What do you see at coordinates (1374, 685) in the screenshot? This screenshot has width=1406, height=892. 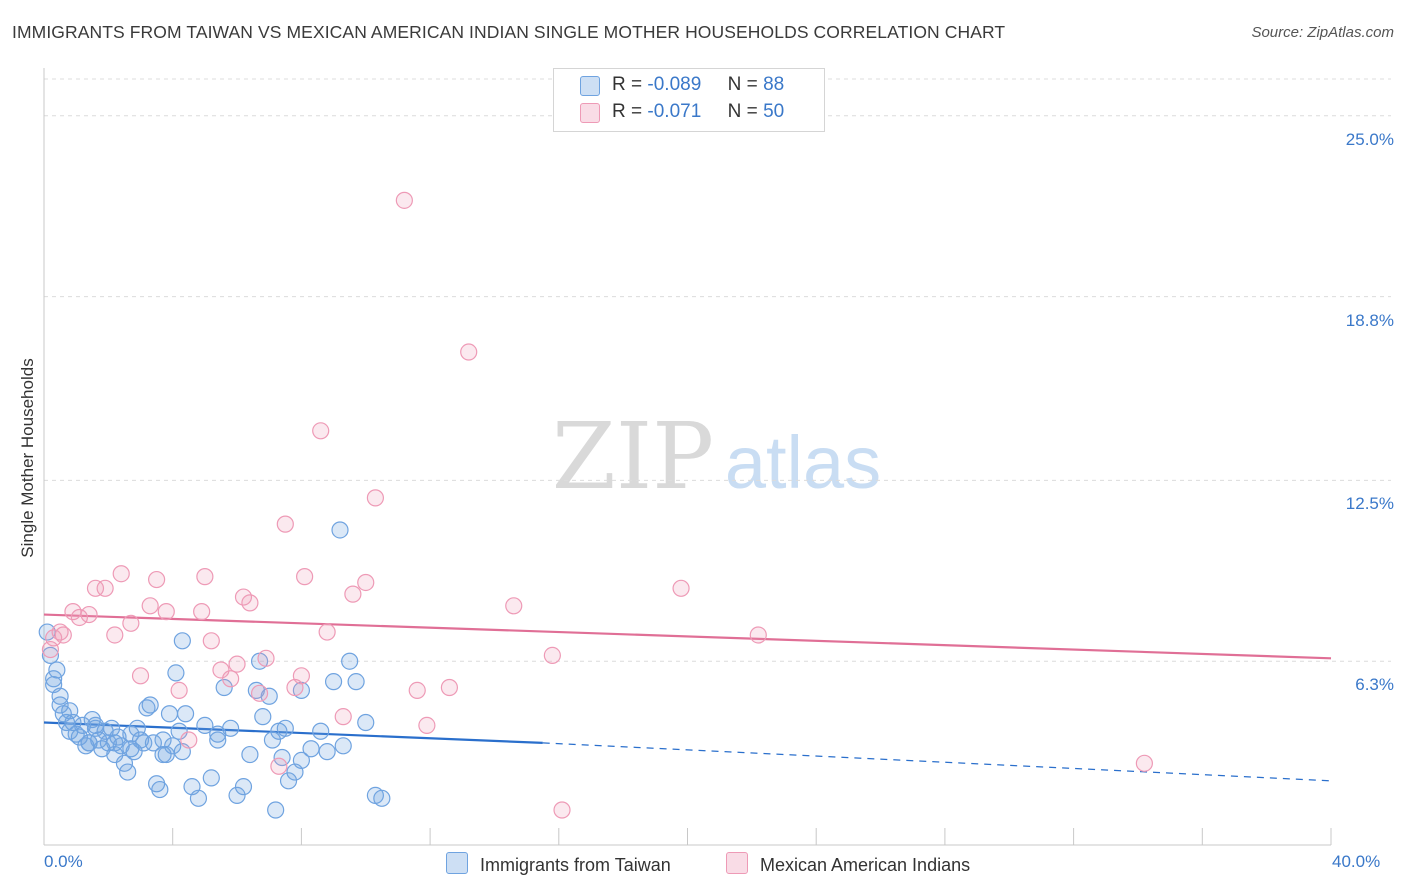 I see `y-tick-label: 6.3%` at bounding box center [1374, 685].